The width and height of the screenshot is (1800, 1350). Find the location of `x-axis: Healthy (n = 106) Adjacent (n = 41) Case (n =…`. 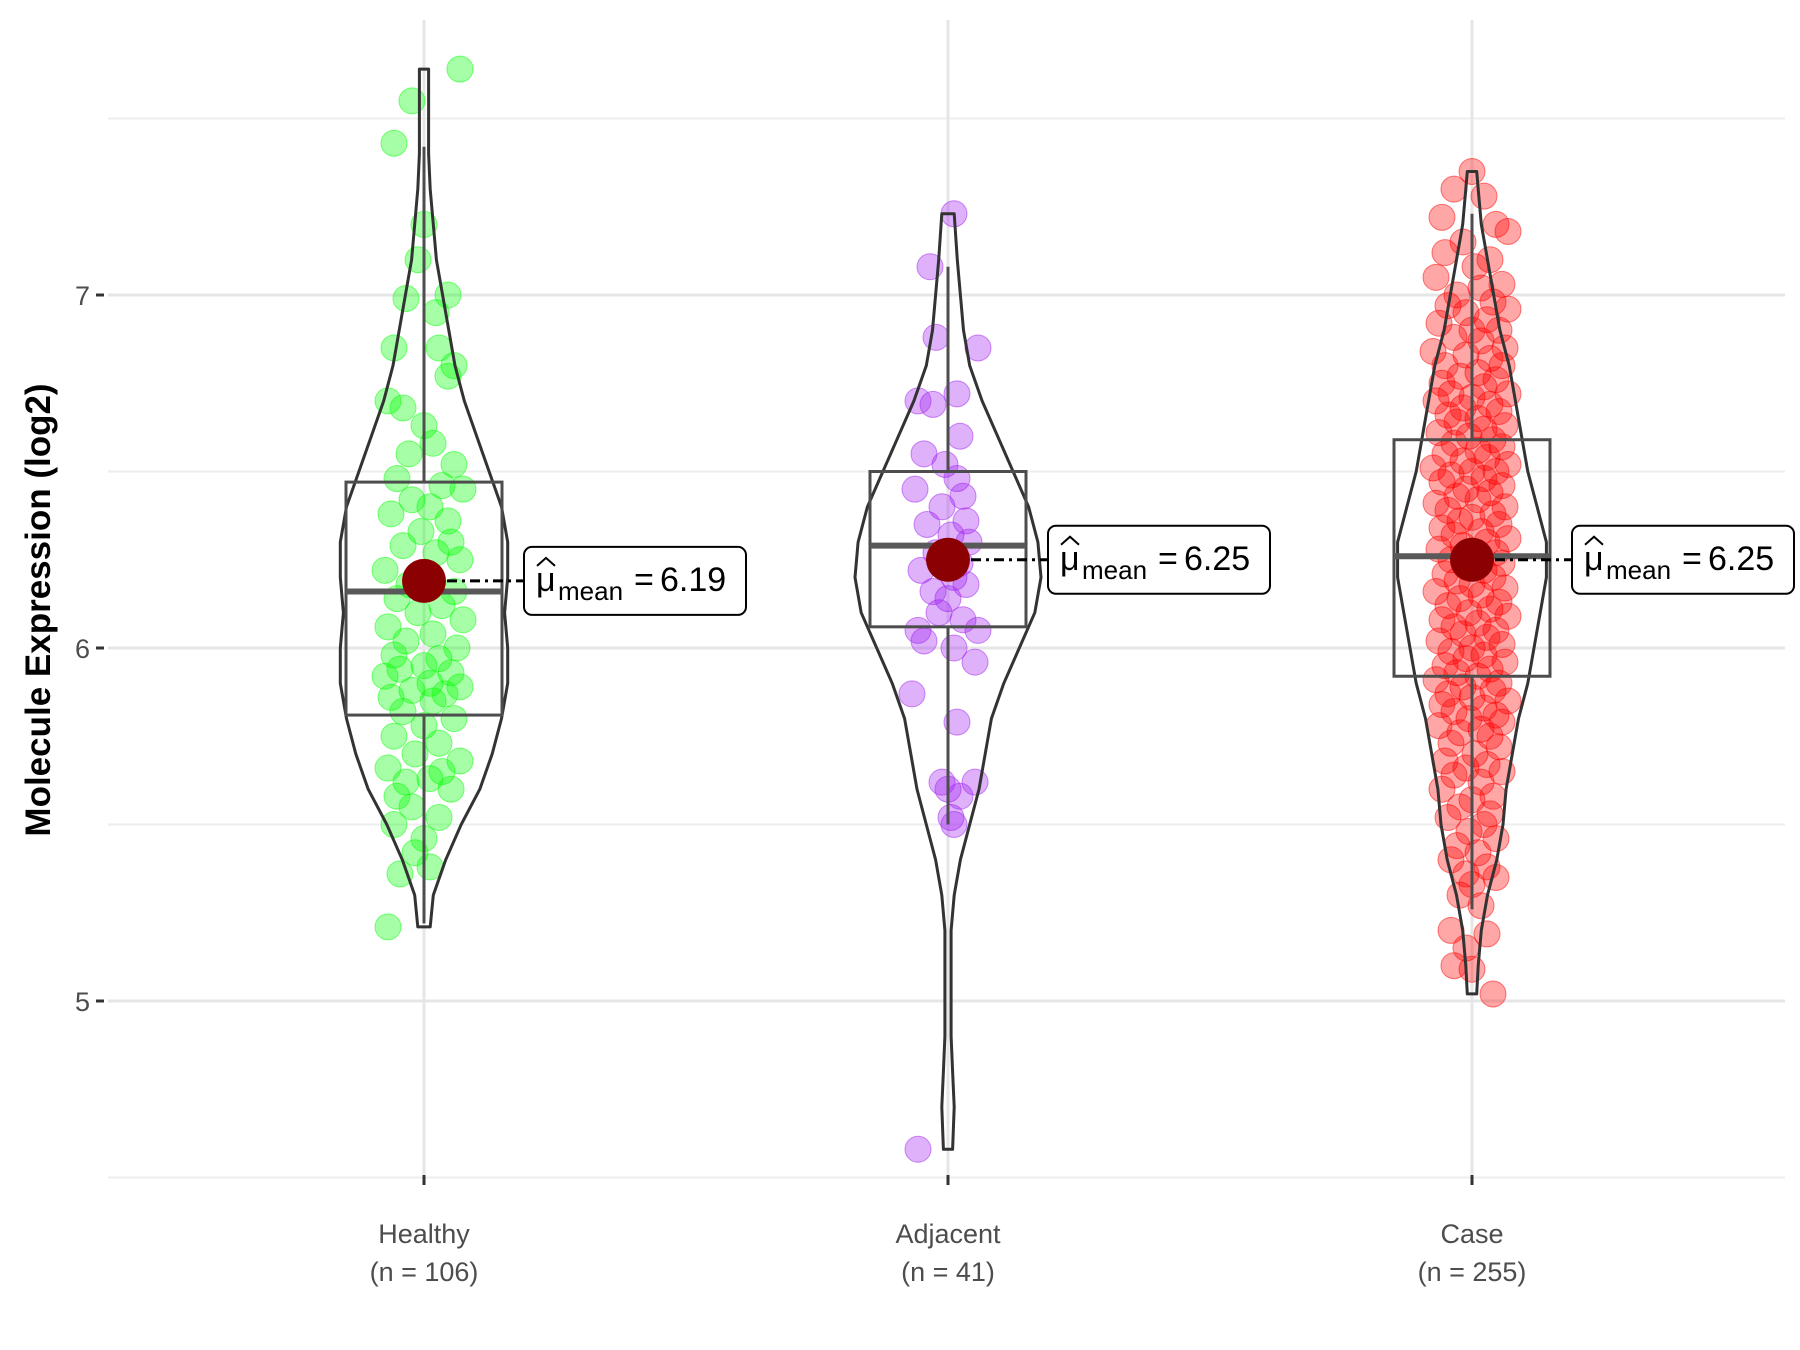

x-axis: Healthy (n = 106) Adjacent (n = 41) Case (n =… is located at coordinates (948, 1231).